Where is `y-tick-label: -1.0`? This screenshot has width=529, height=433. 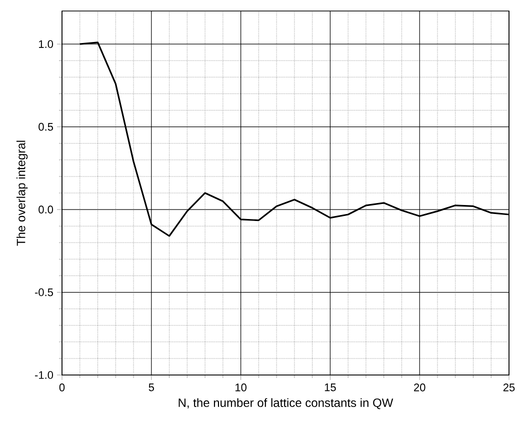 y-tick-label: -1.0 is located at coordinates (44, 375).